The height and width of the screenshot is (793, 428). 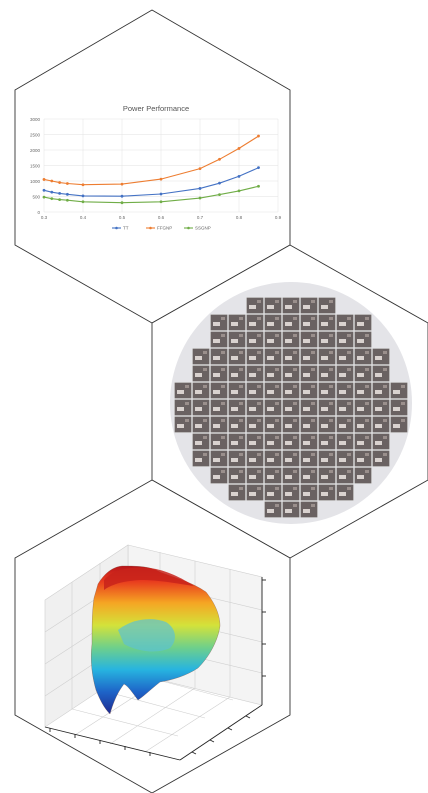 I want to click on chart-x-tick-label: 0.3, so click(x=44, y=217).